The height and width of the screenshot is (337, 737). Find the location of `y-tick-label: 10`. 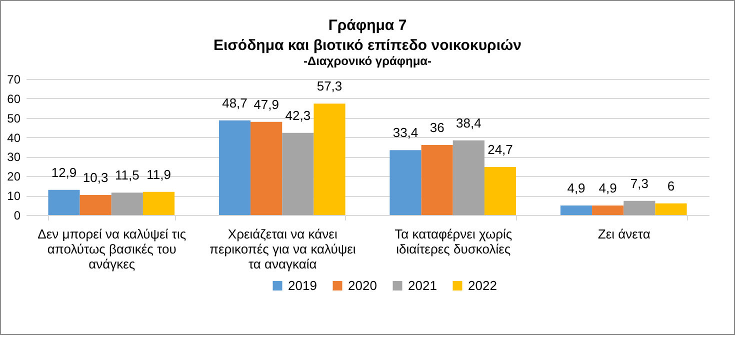

y-tick-label: 10 is located at coordinates (14, 196).